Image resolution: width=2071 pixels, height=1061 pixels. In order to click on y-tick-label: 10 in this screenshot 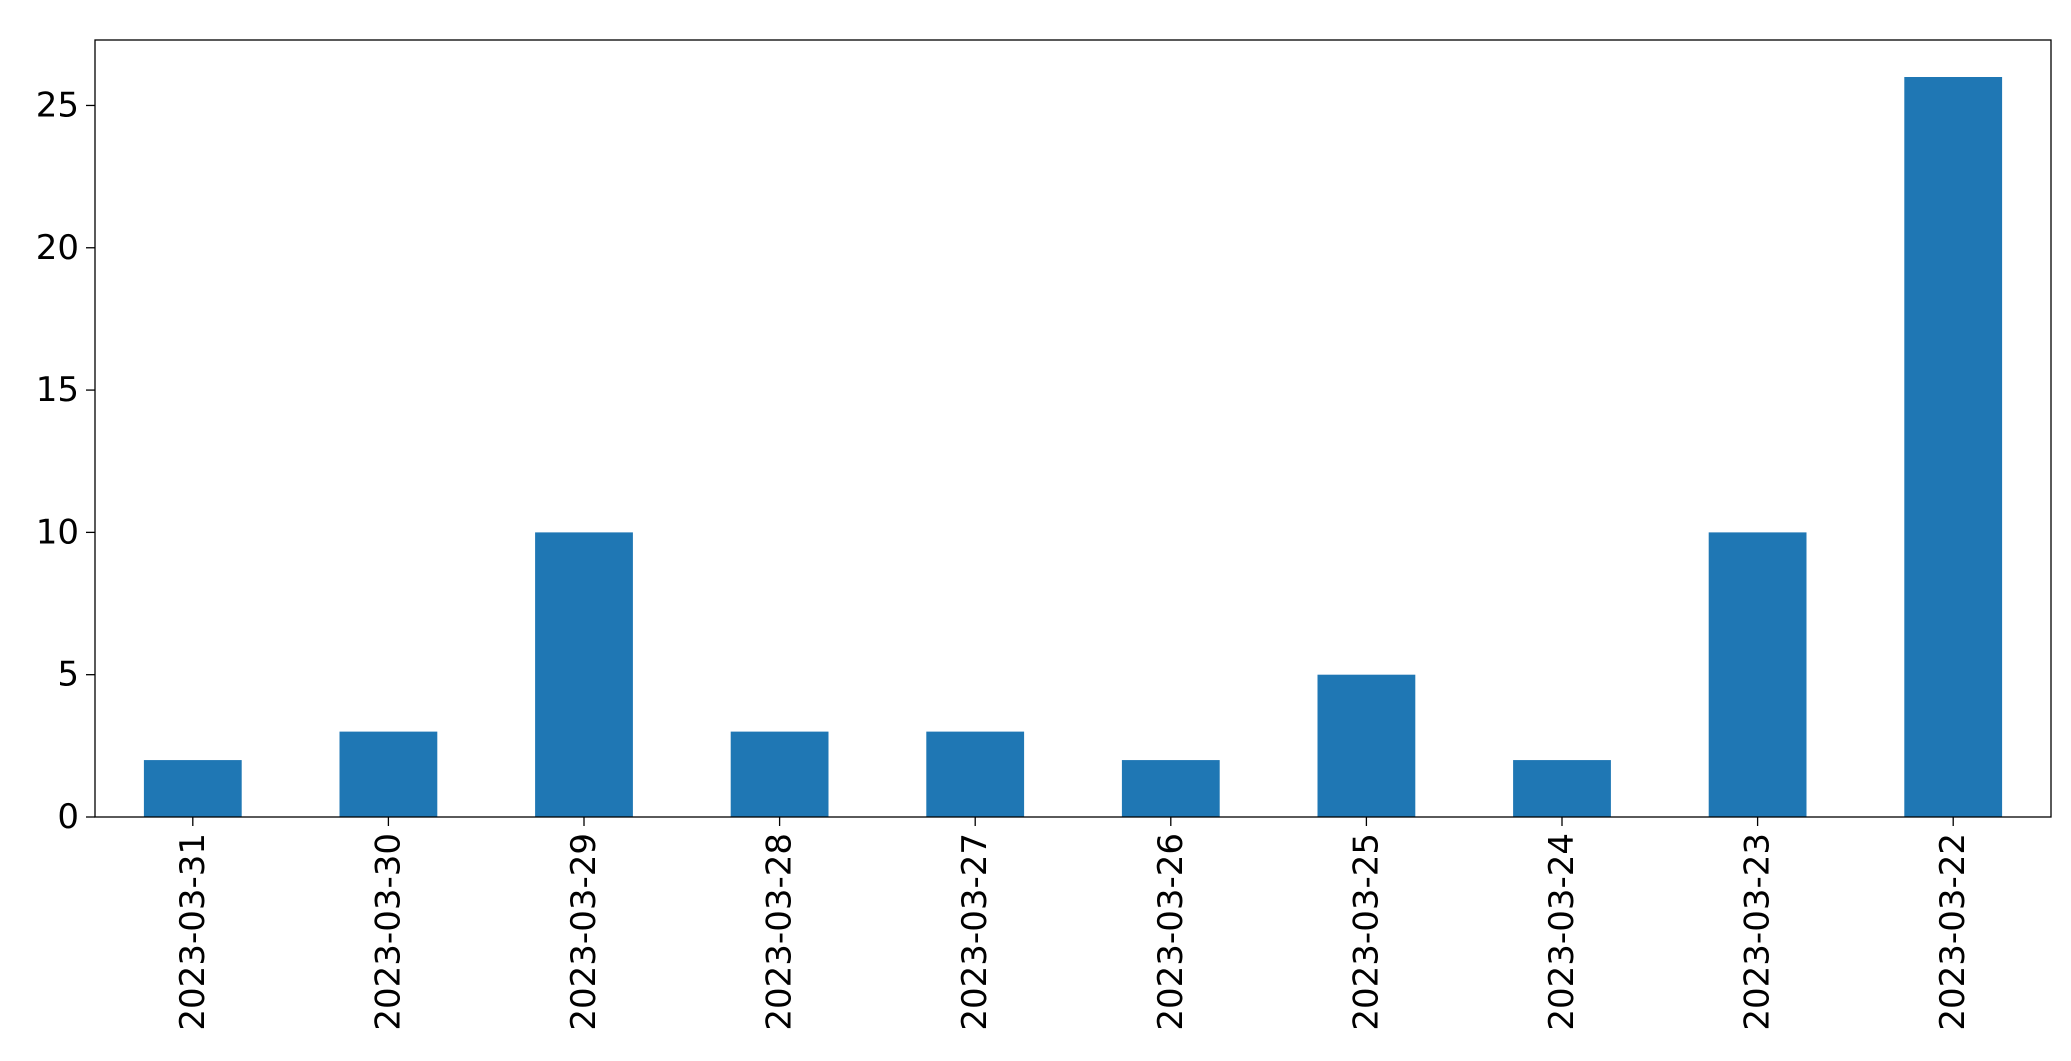, I will do `click(57, 532)`.